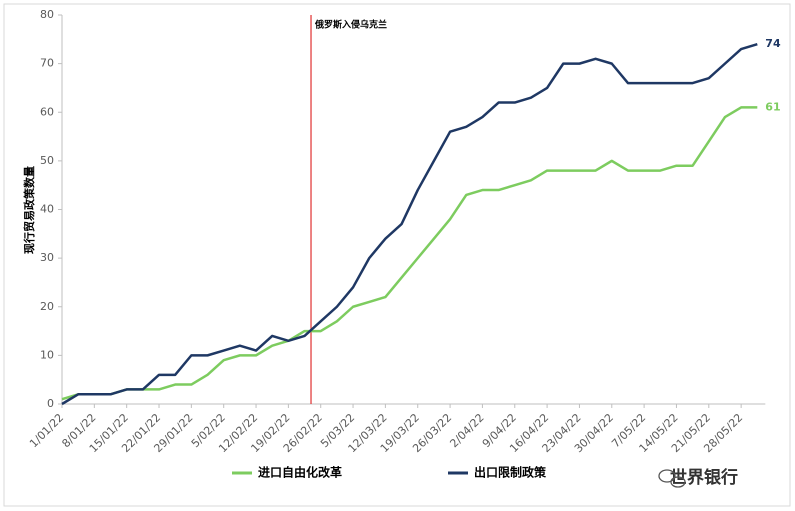 This screenshot has width=795, height=511. Describe the element at coordinates (772, 106) in the screenshot. I see `end-value-label: 61` at that location.